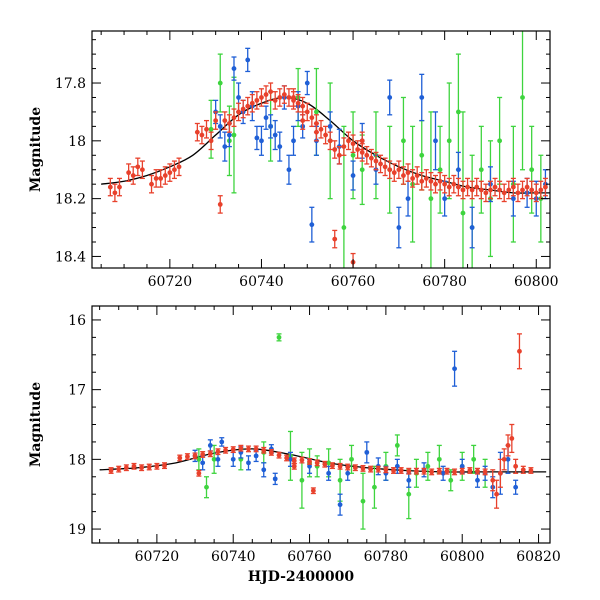 The image size is (600, 600). What do you see at coordinates (170, 282) in the screenshot?
I see `x-tick-label: 60720` at bounding box center [170, 282].